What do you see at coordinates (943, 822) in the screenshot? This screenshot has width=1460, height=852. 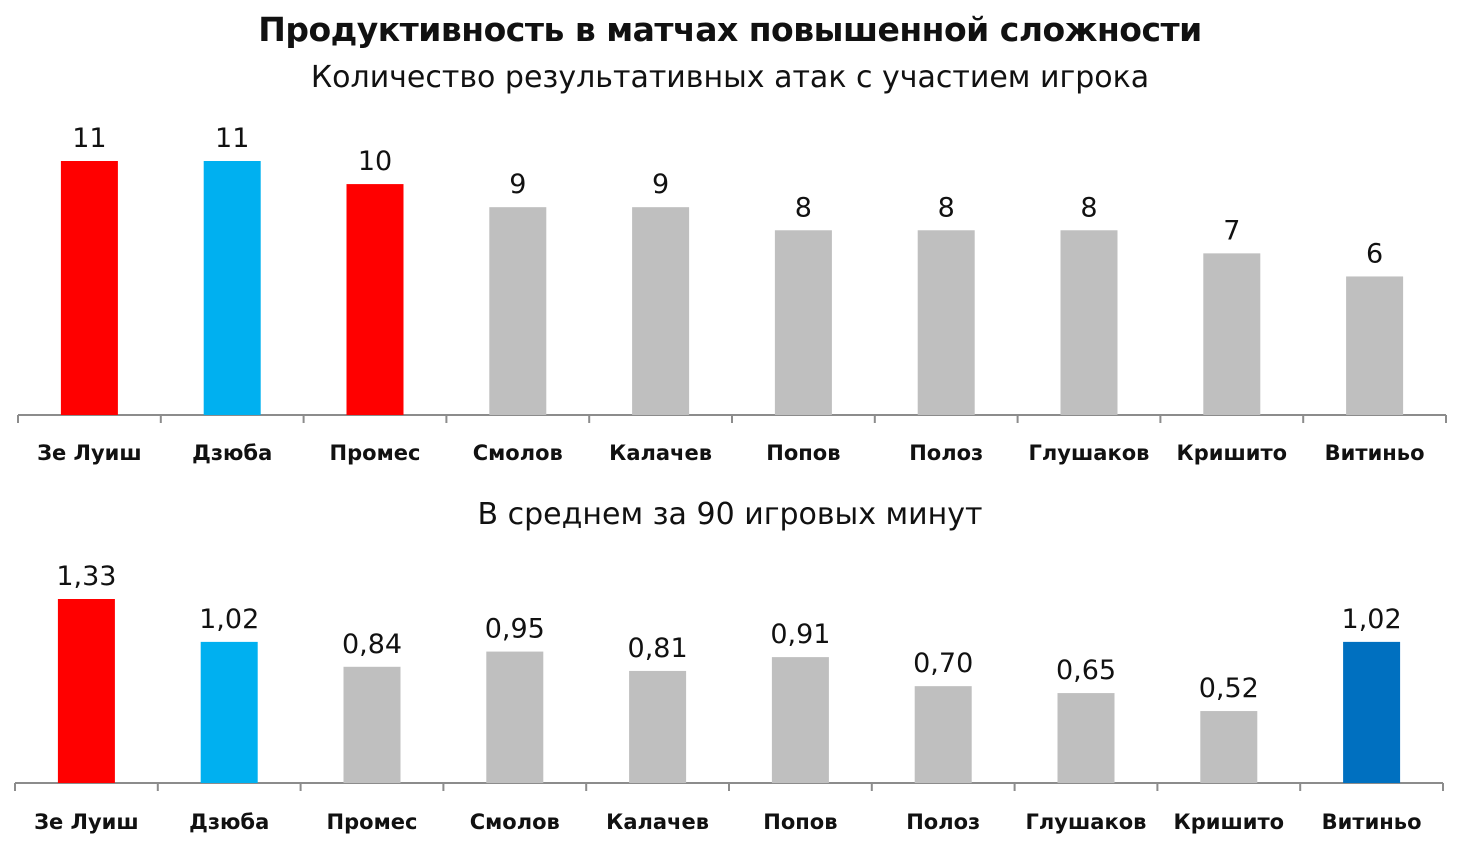 I see `chart-2-category-label-7: Полоз` at bounding box center [943, 822].